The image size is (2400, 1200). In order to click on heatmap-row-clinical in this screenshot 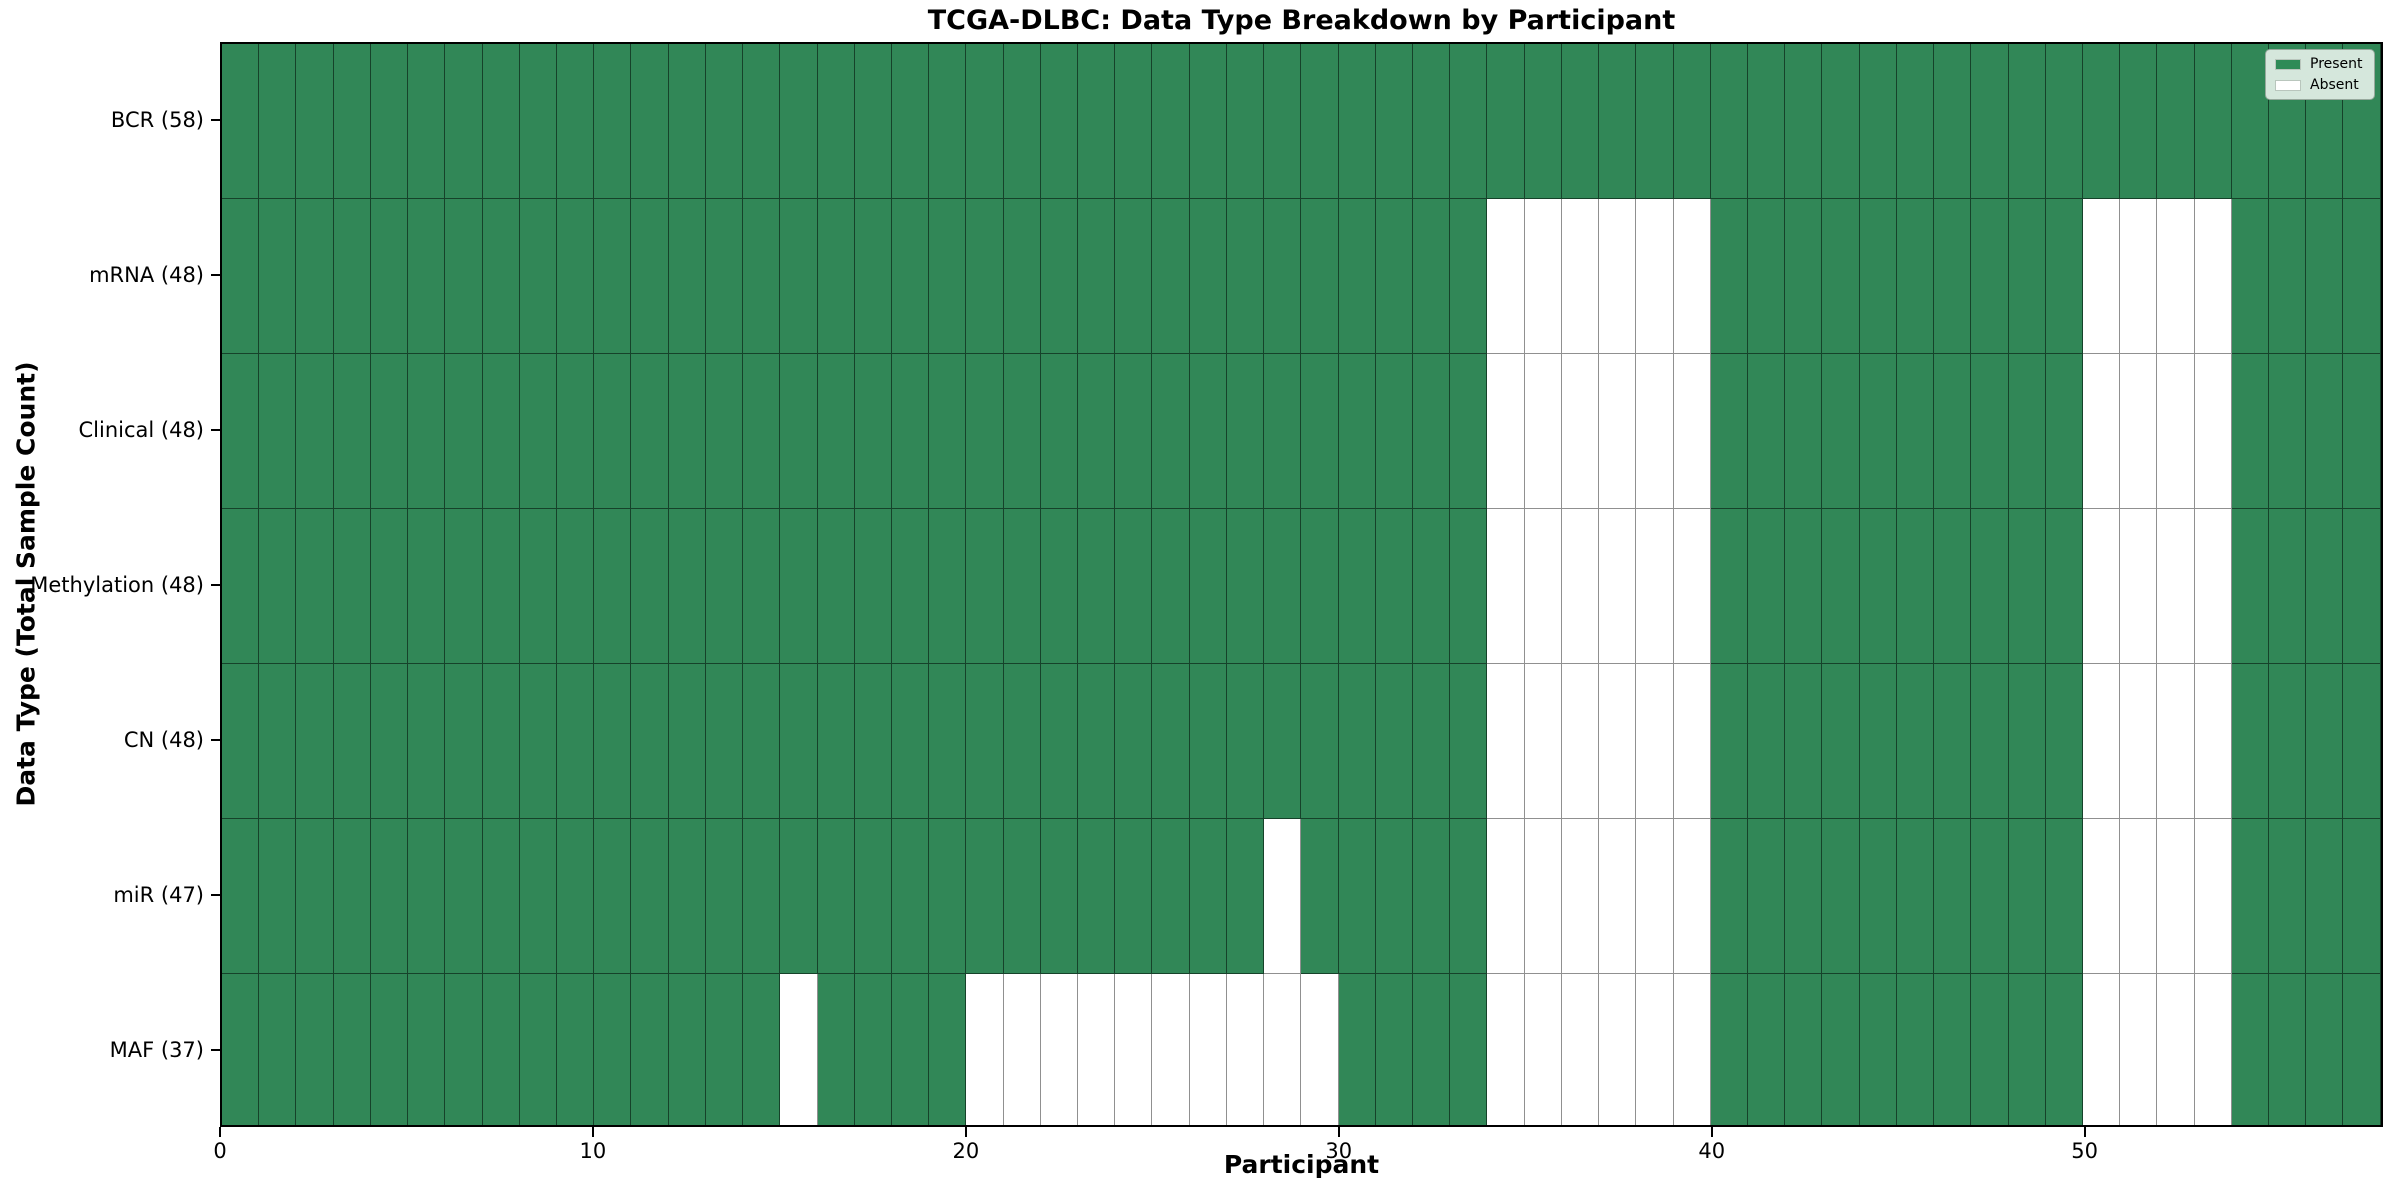, I will do `click(1301, 431)`.